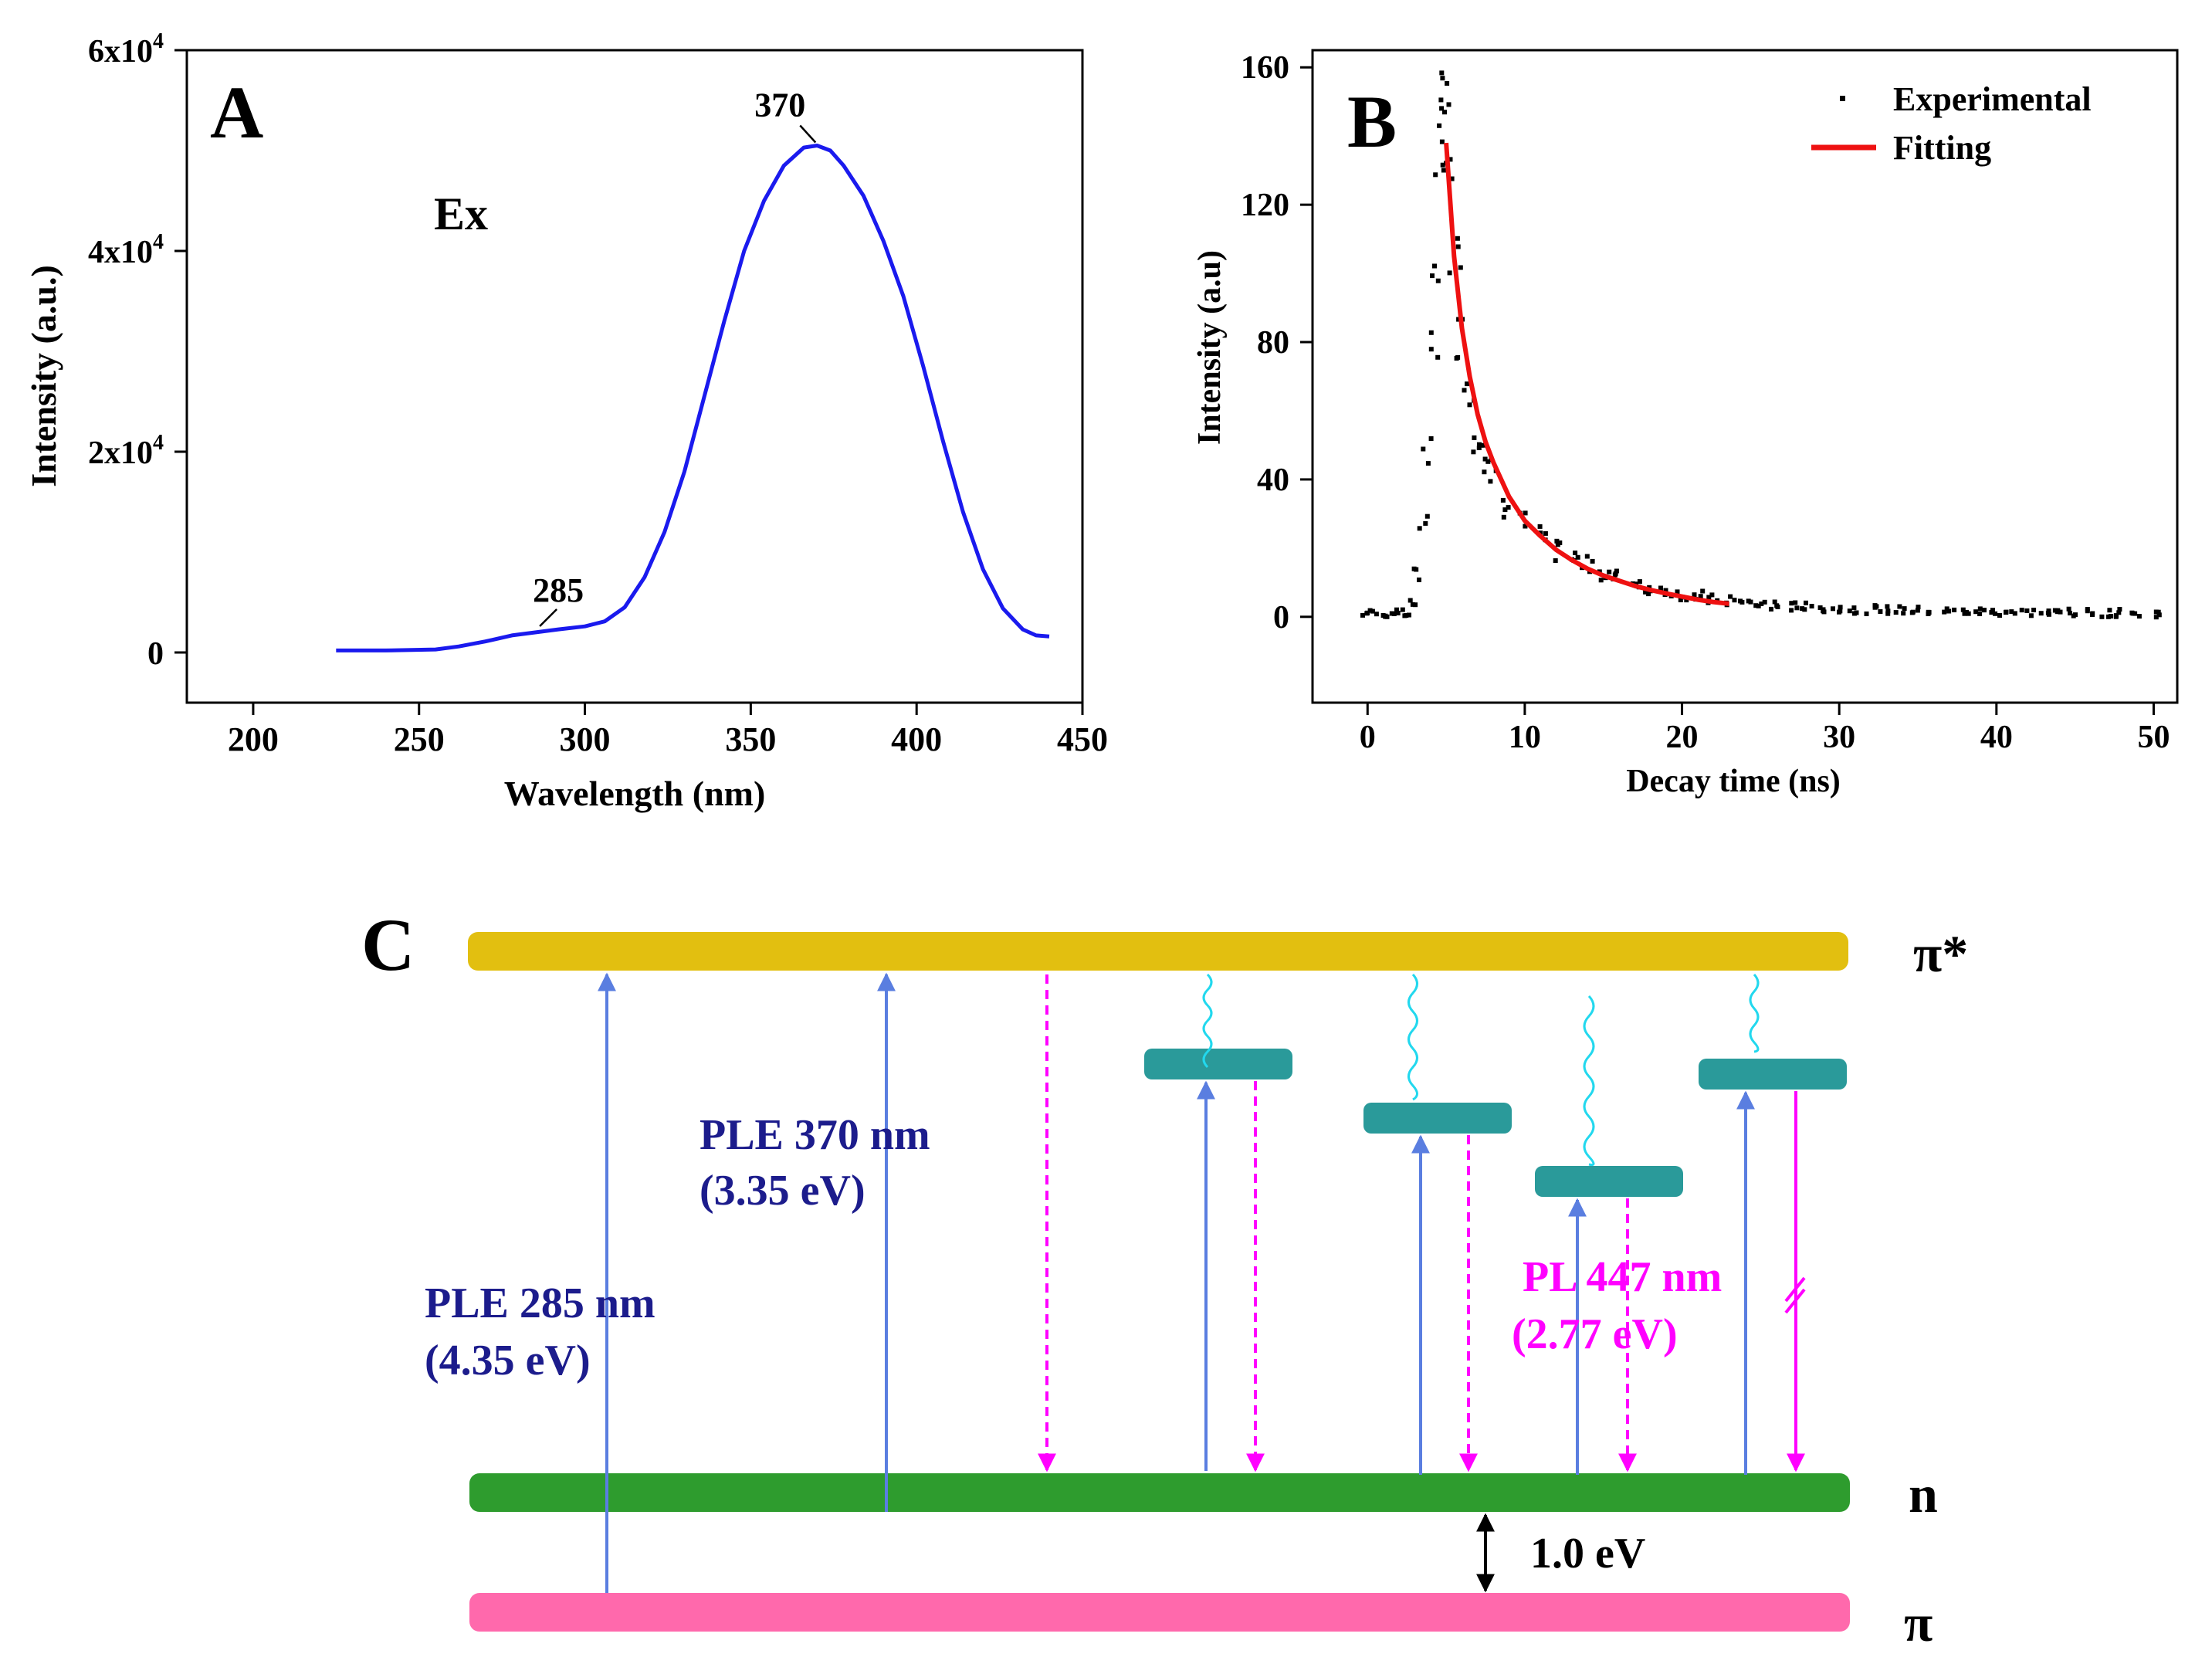 This screenshot has height=1664, width=2212. I want to click on panel-a-label: A, so click(236, 112).